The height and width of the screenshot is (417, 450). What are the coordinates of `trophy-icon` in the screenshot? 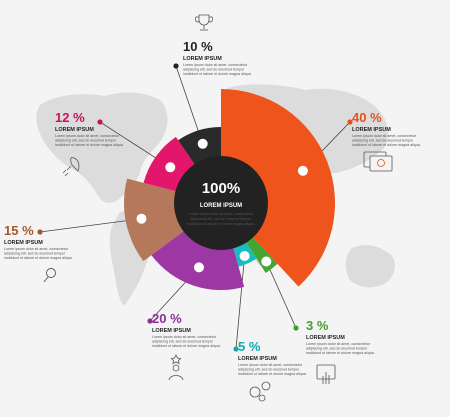 It's located at (204, 22).